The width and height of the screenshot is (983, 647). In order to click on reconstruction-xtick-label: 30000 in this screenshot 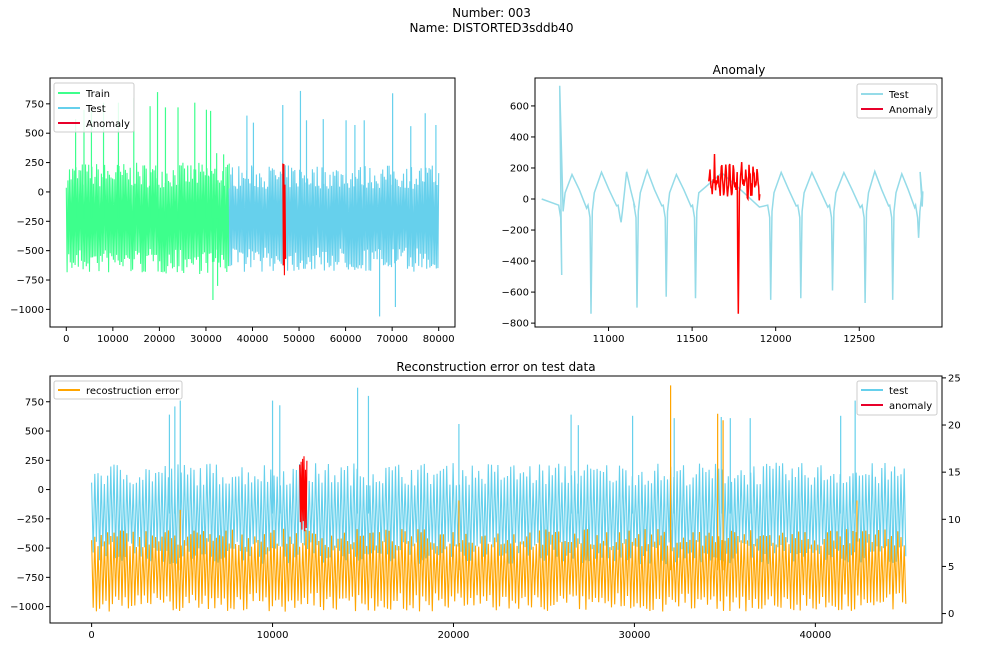, I will do `click(635, 635)`.